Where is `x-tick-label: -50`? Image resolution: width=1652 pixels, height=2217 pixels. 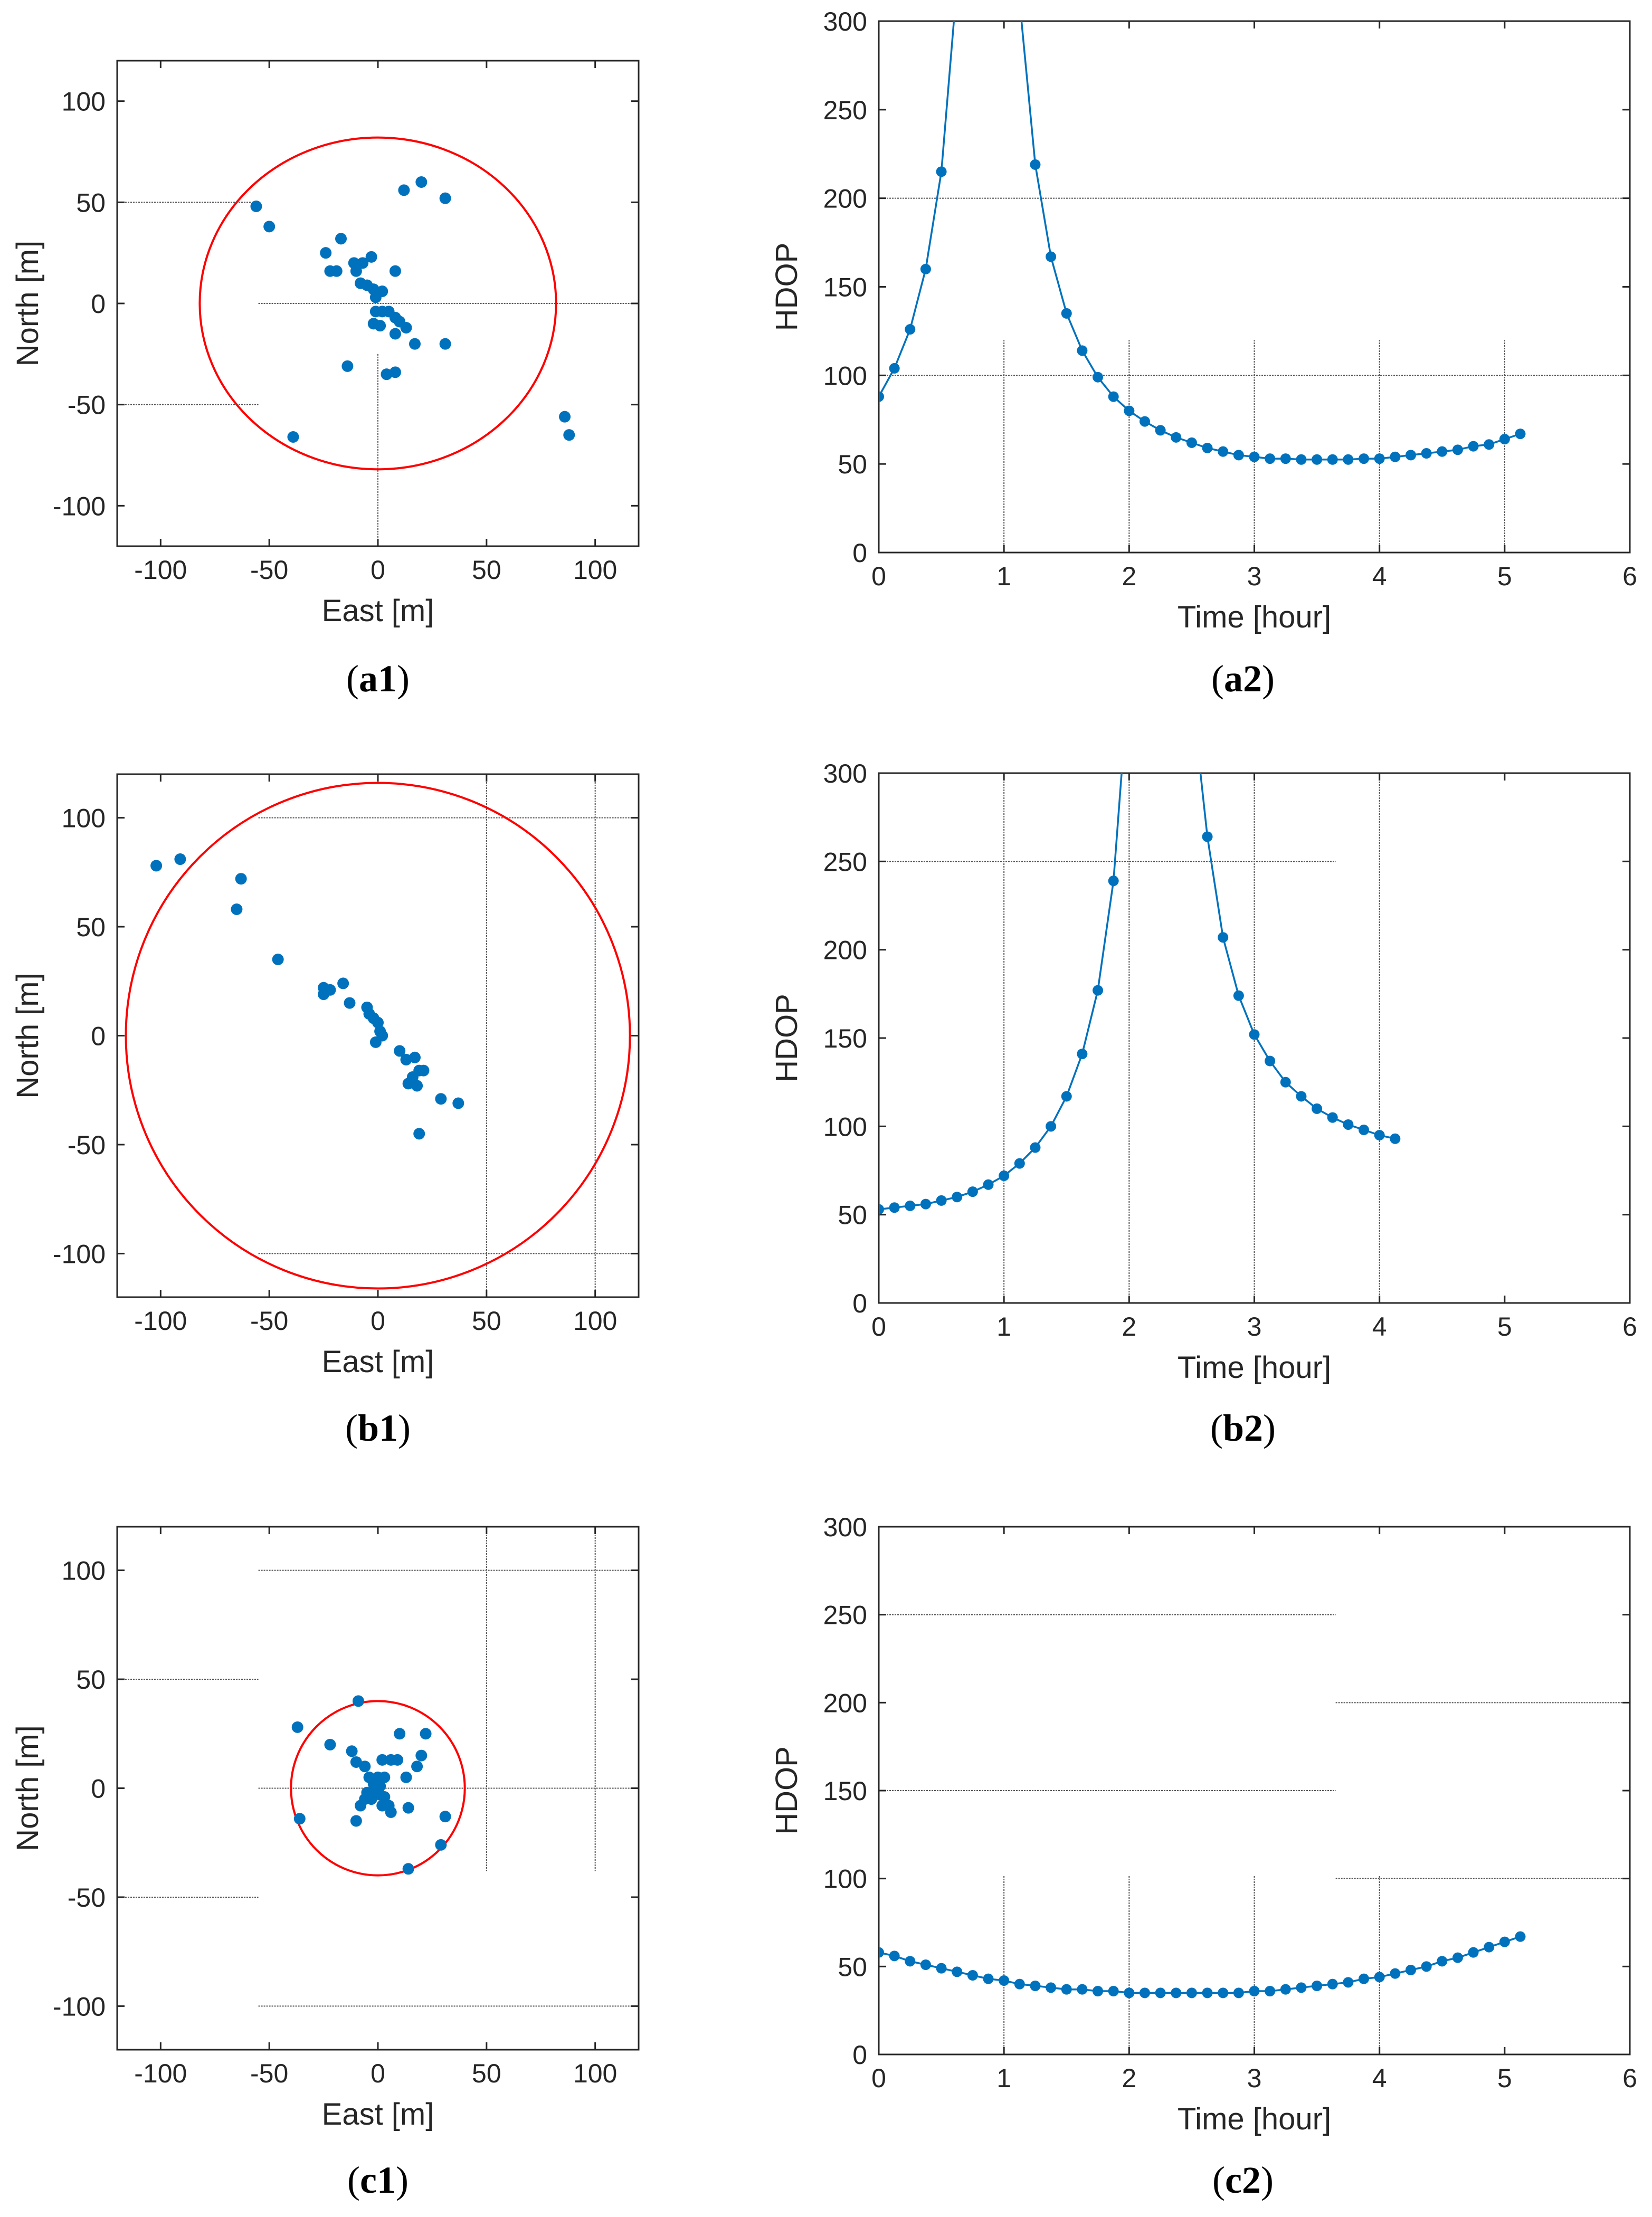 x-tick-label: -50 is located at coordinates (269, 2073).